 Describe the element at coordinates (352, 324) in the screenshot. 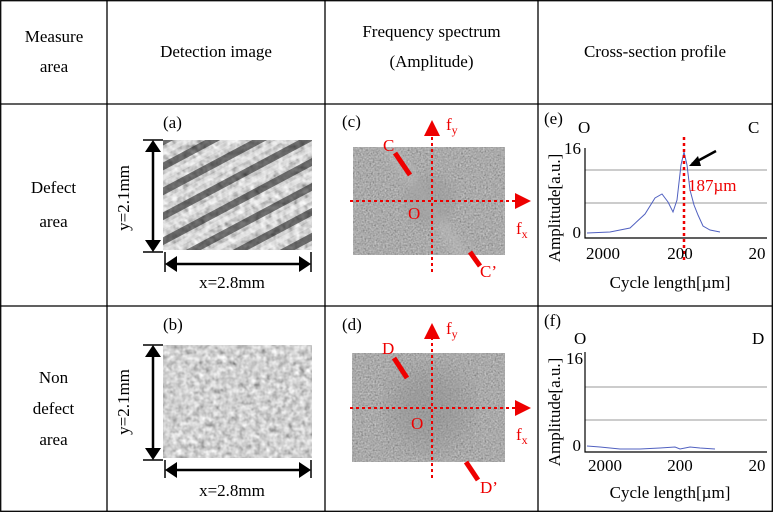

I see `panel-label: (d)` at that location.